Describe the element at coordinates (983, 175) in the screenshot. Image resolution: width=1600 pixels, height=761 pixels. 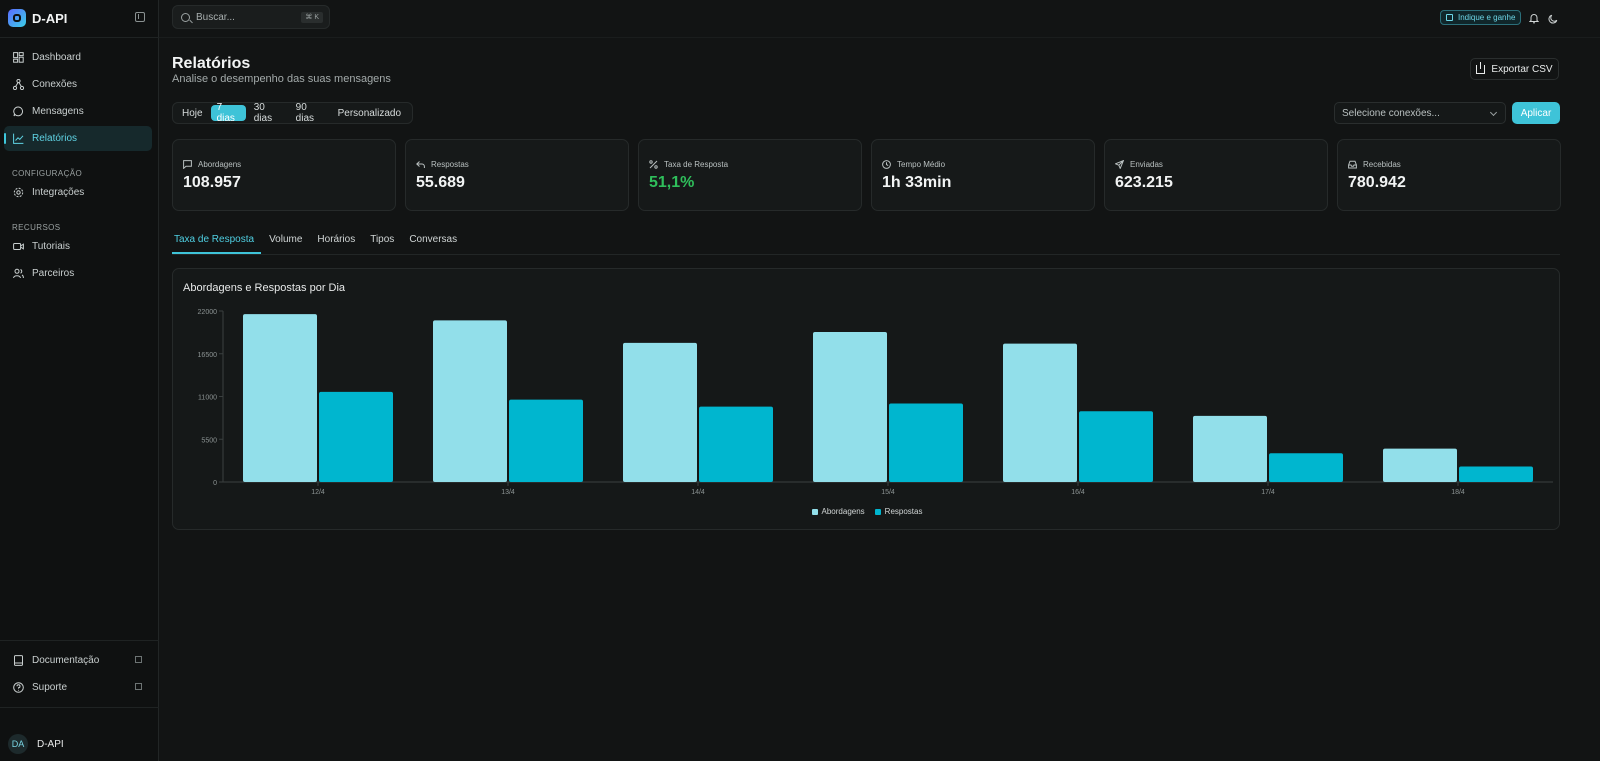
I see `stat-card-tempo-medio: Tempo Médio 1h 33min` at that location.